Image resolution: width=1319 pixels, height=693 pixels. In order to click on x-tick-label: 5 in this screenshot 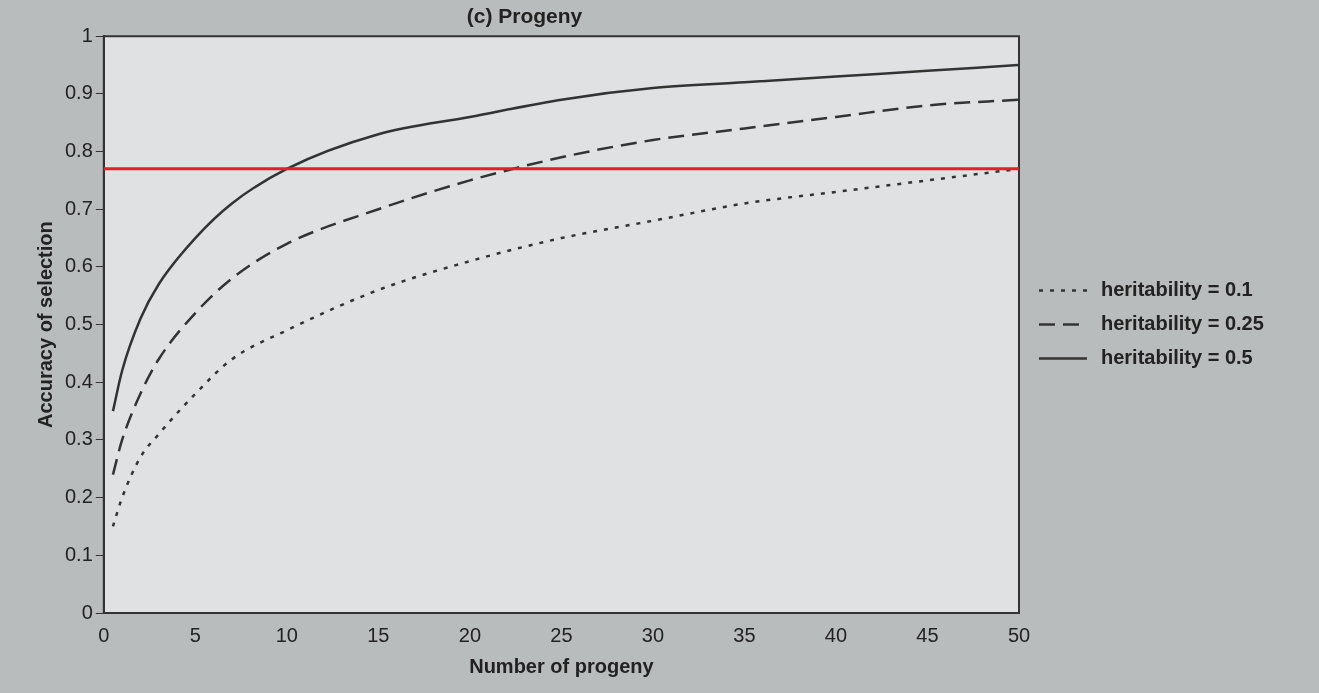, I will do `click(195, 634)`.